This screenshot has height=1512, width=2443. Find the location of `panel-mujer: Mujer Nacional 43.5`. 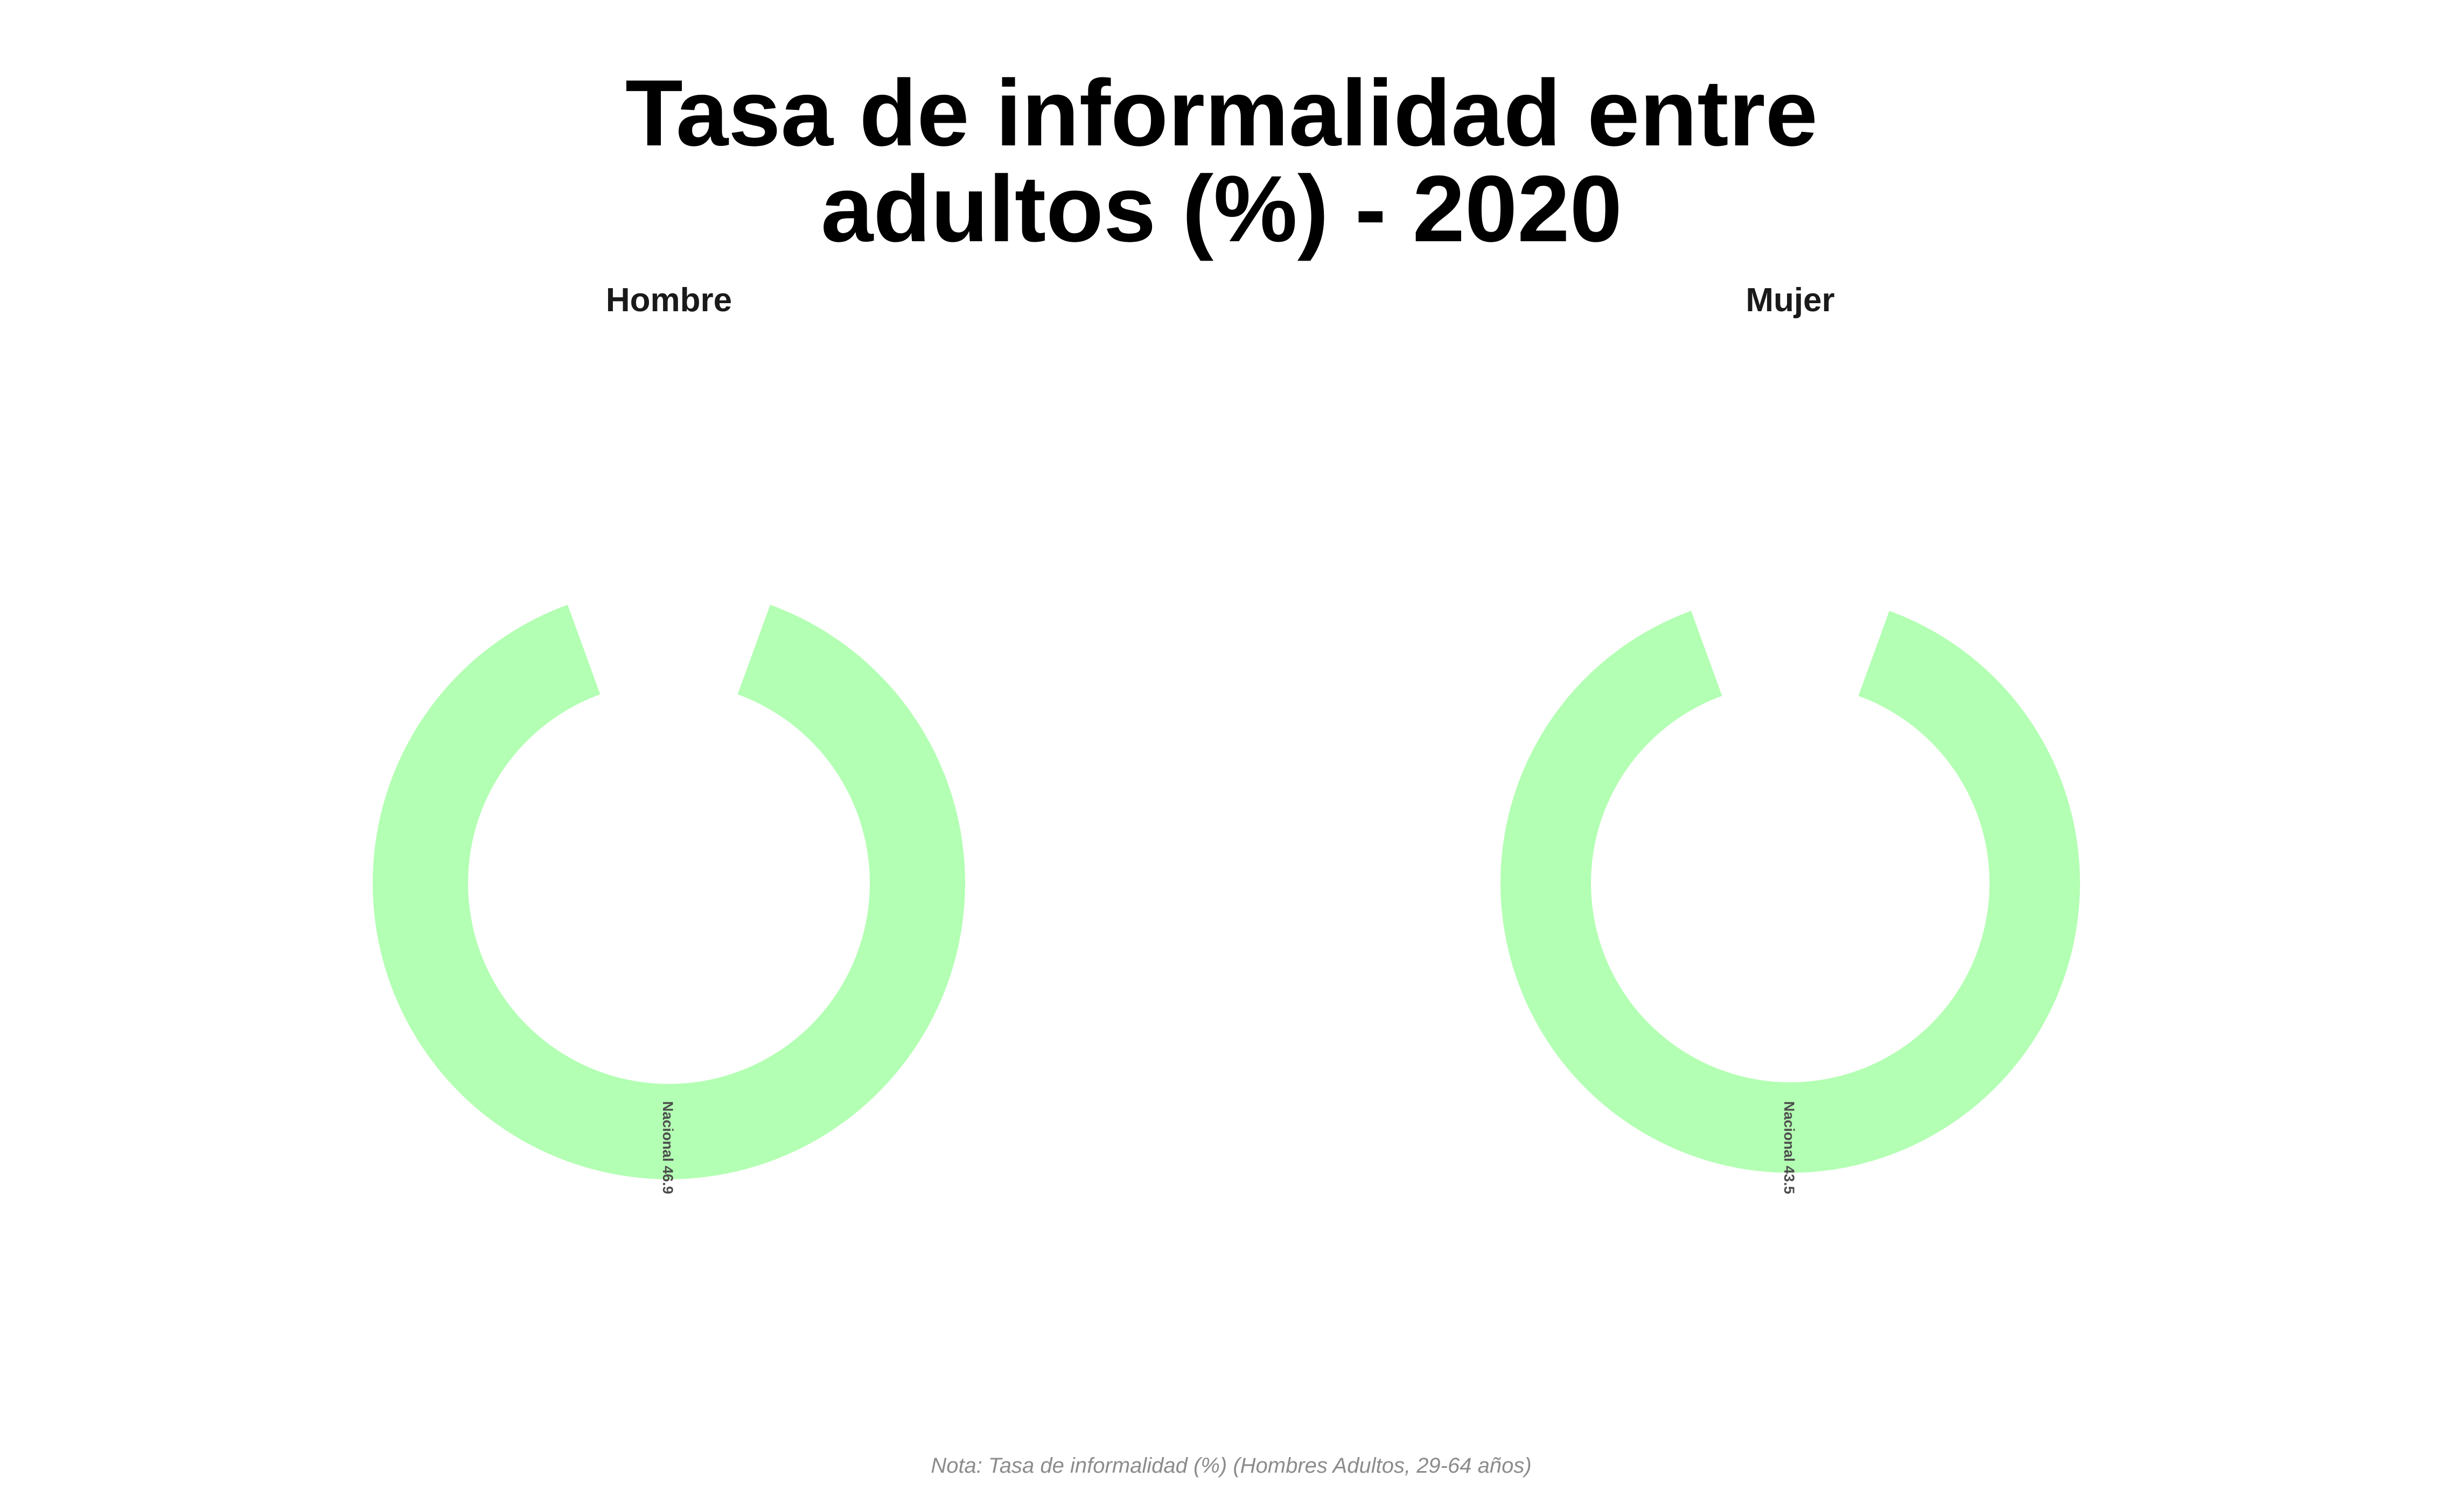

panel-mujer: Mujer Nacional 43.5 is located at coordinates (1790, 738).